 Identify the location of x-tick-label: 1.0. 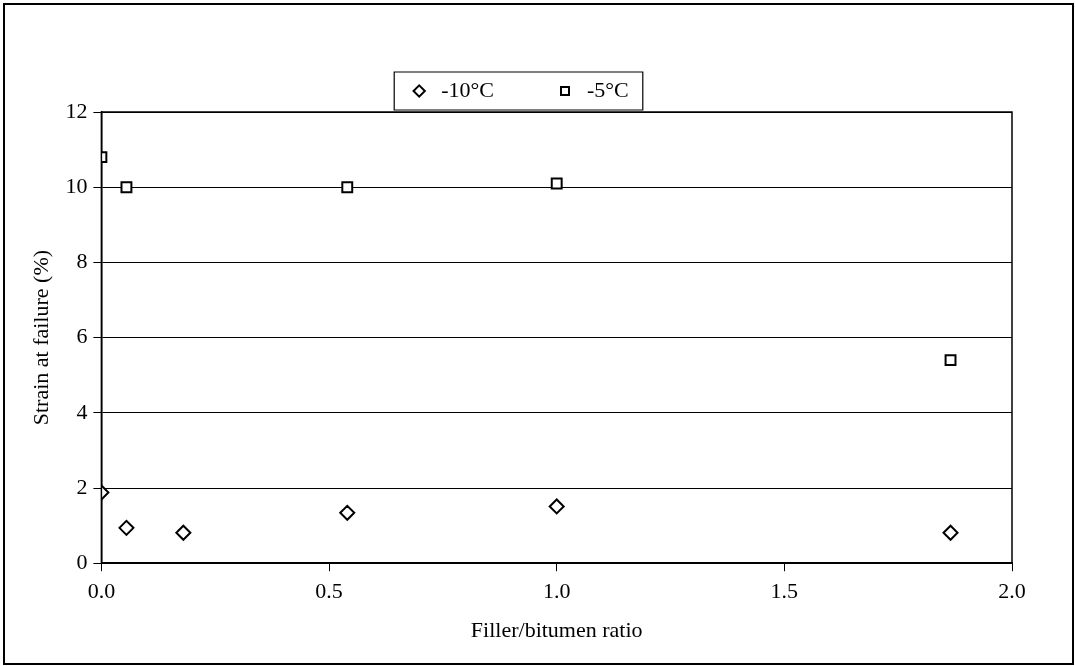
(556, 591).